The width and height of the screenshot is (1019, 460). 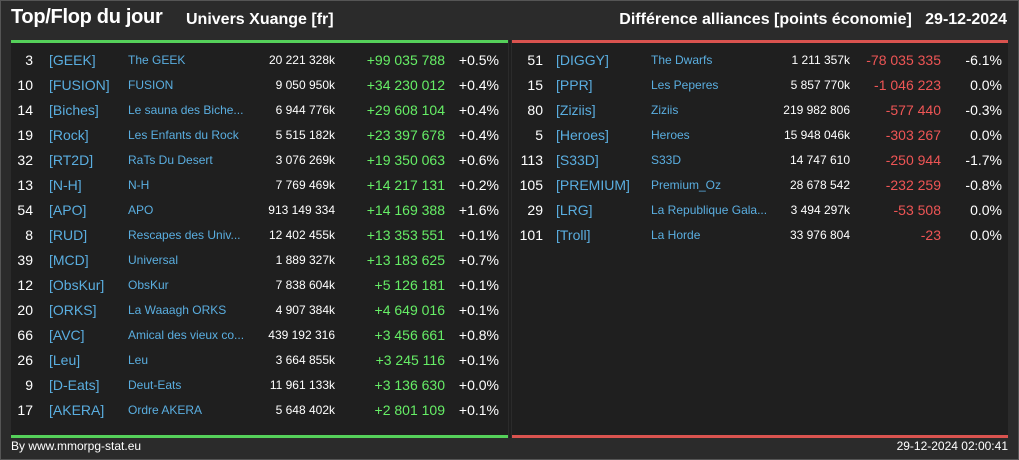 I want to click on alliance-name: RaTs Du Desert, so click(x=170, y=160).